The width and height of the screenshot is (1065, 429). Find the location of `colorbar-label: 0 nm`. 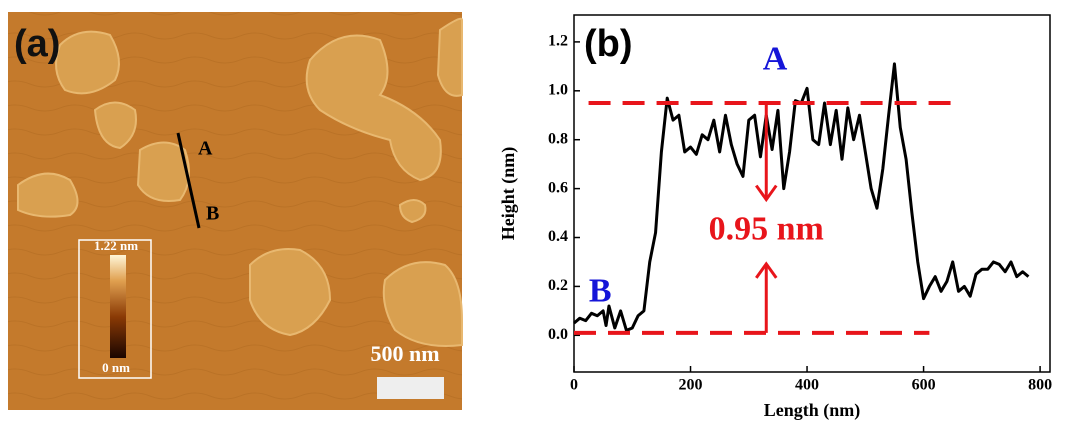

colorbar-label: 0 nm is located at coordinates (116, 367).